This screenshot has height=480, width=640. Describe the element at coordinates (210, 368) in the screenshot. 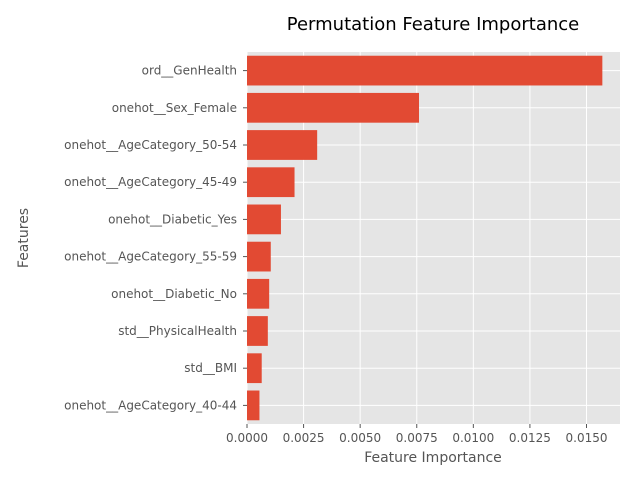

I see `y-tick-label: std__BMI` at that location.